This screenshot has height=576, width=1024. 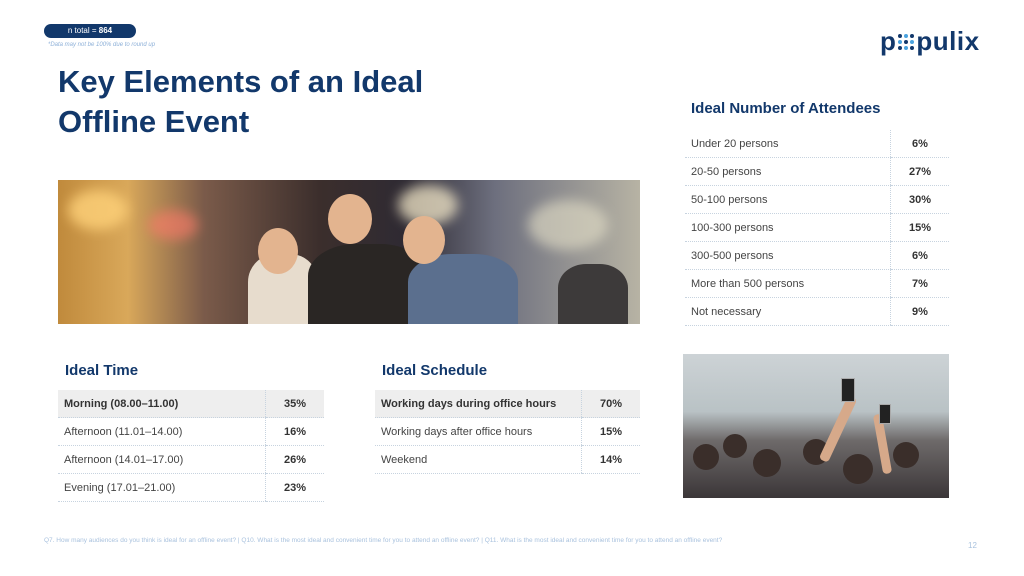 I want to click on row-value: 30%, so click(x=919, y=199).